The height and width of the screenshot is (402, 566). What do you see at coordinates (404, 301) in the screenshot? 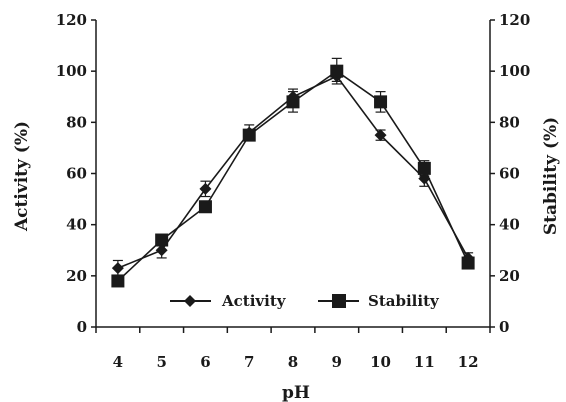
I see `legend-stability-label: Stability` at bounding box center [404, 301].